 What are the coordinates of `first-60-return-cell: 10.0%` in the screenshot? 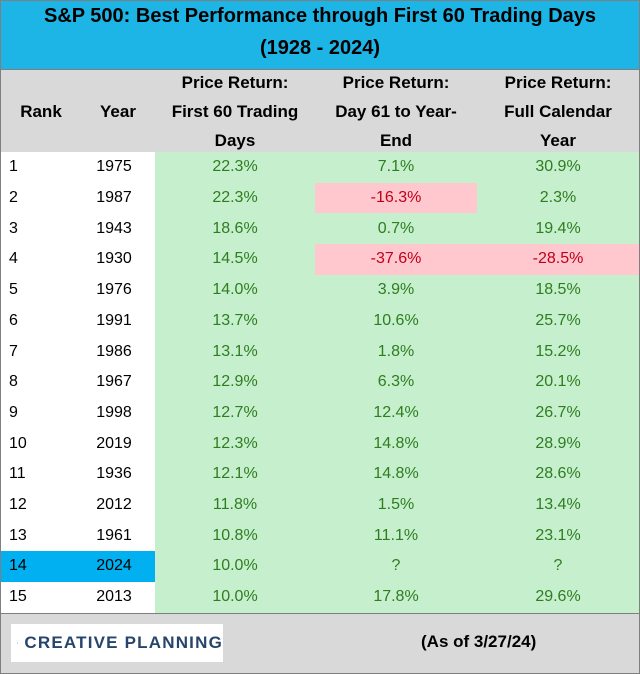 It's located at (235, 597).